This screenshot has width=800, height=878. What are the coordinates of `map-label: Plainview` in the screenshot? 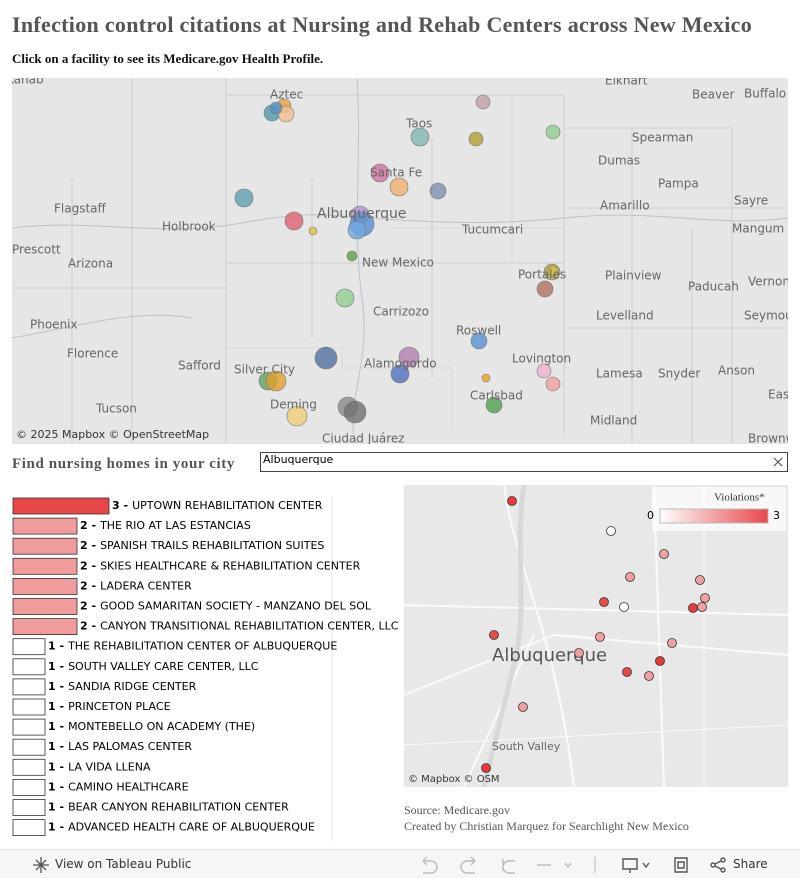 It's located at (633, 276).